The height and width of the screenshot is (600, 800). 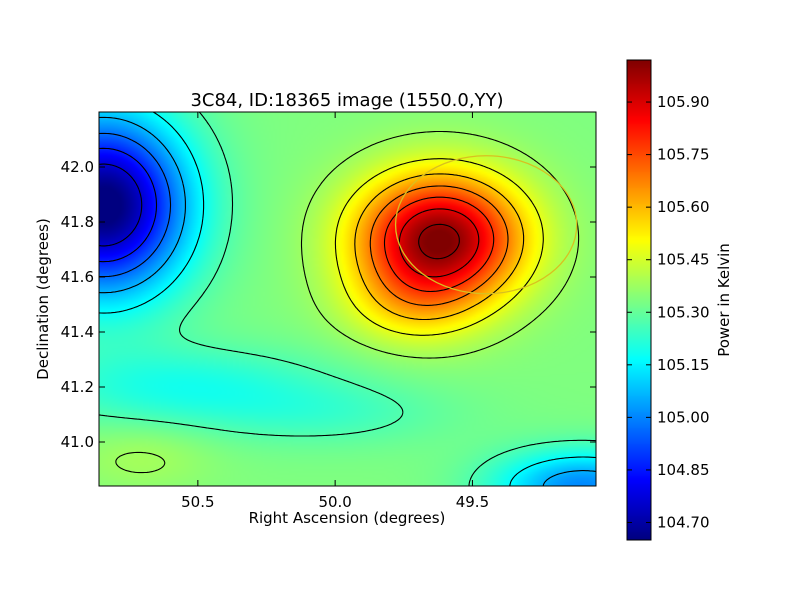 What do you see at coordinates (346, 100) in the screenshot?
I see `chart-title: 3C84, ID:18365 image (1550.0,YY)` at bounding box center [346, 100].